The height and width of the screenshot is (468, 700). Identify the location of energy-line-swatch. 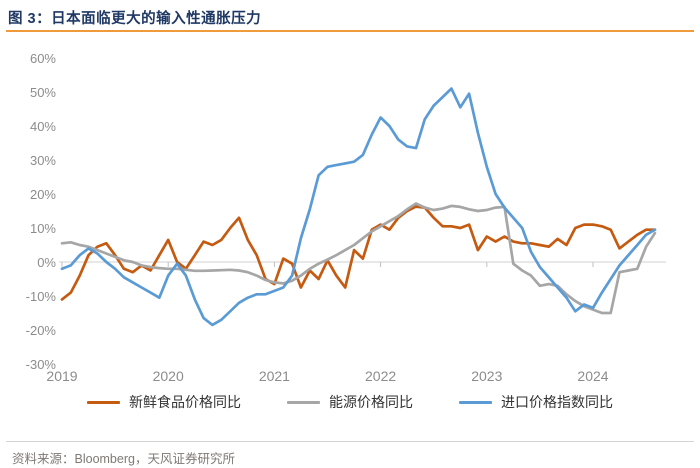
(303, 402).